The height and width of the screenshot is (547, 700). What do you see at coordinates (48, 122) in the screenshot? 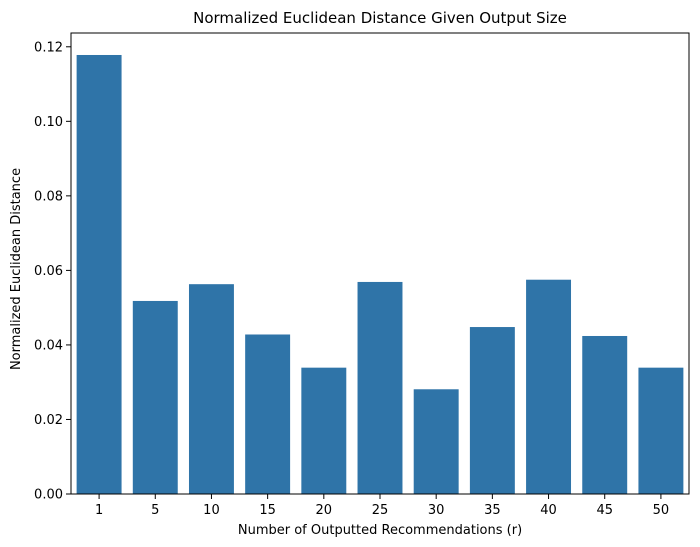
I see `y-tick-label: 0.10` at bounding box center [48, 122].